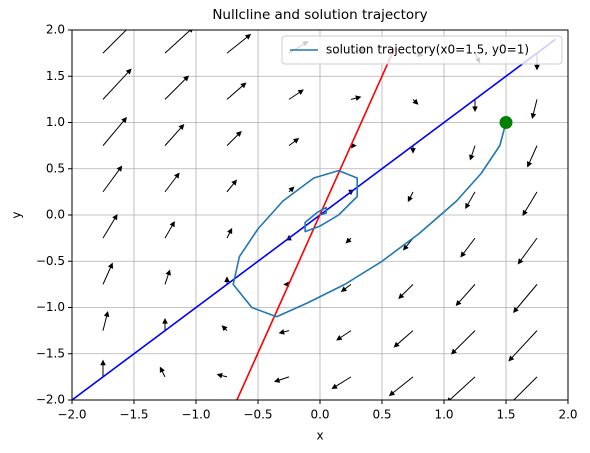  Describe the element at coordinates (55, 76) in the screenshot. I see `y-tick-label: 1.5` at that location.